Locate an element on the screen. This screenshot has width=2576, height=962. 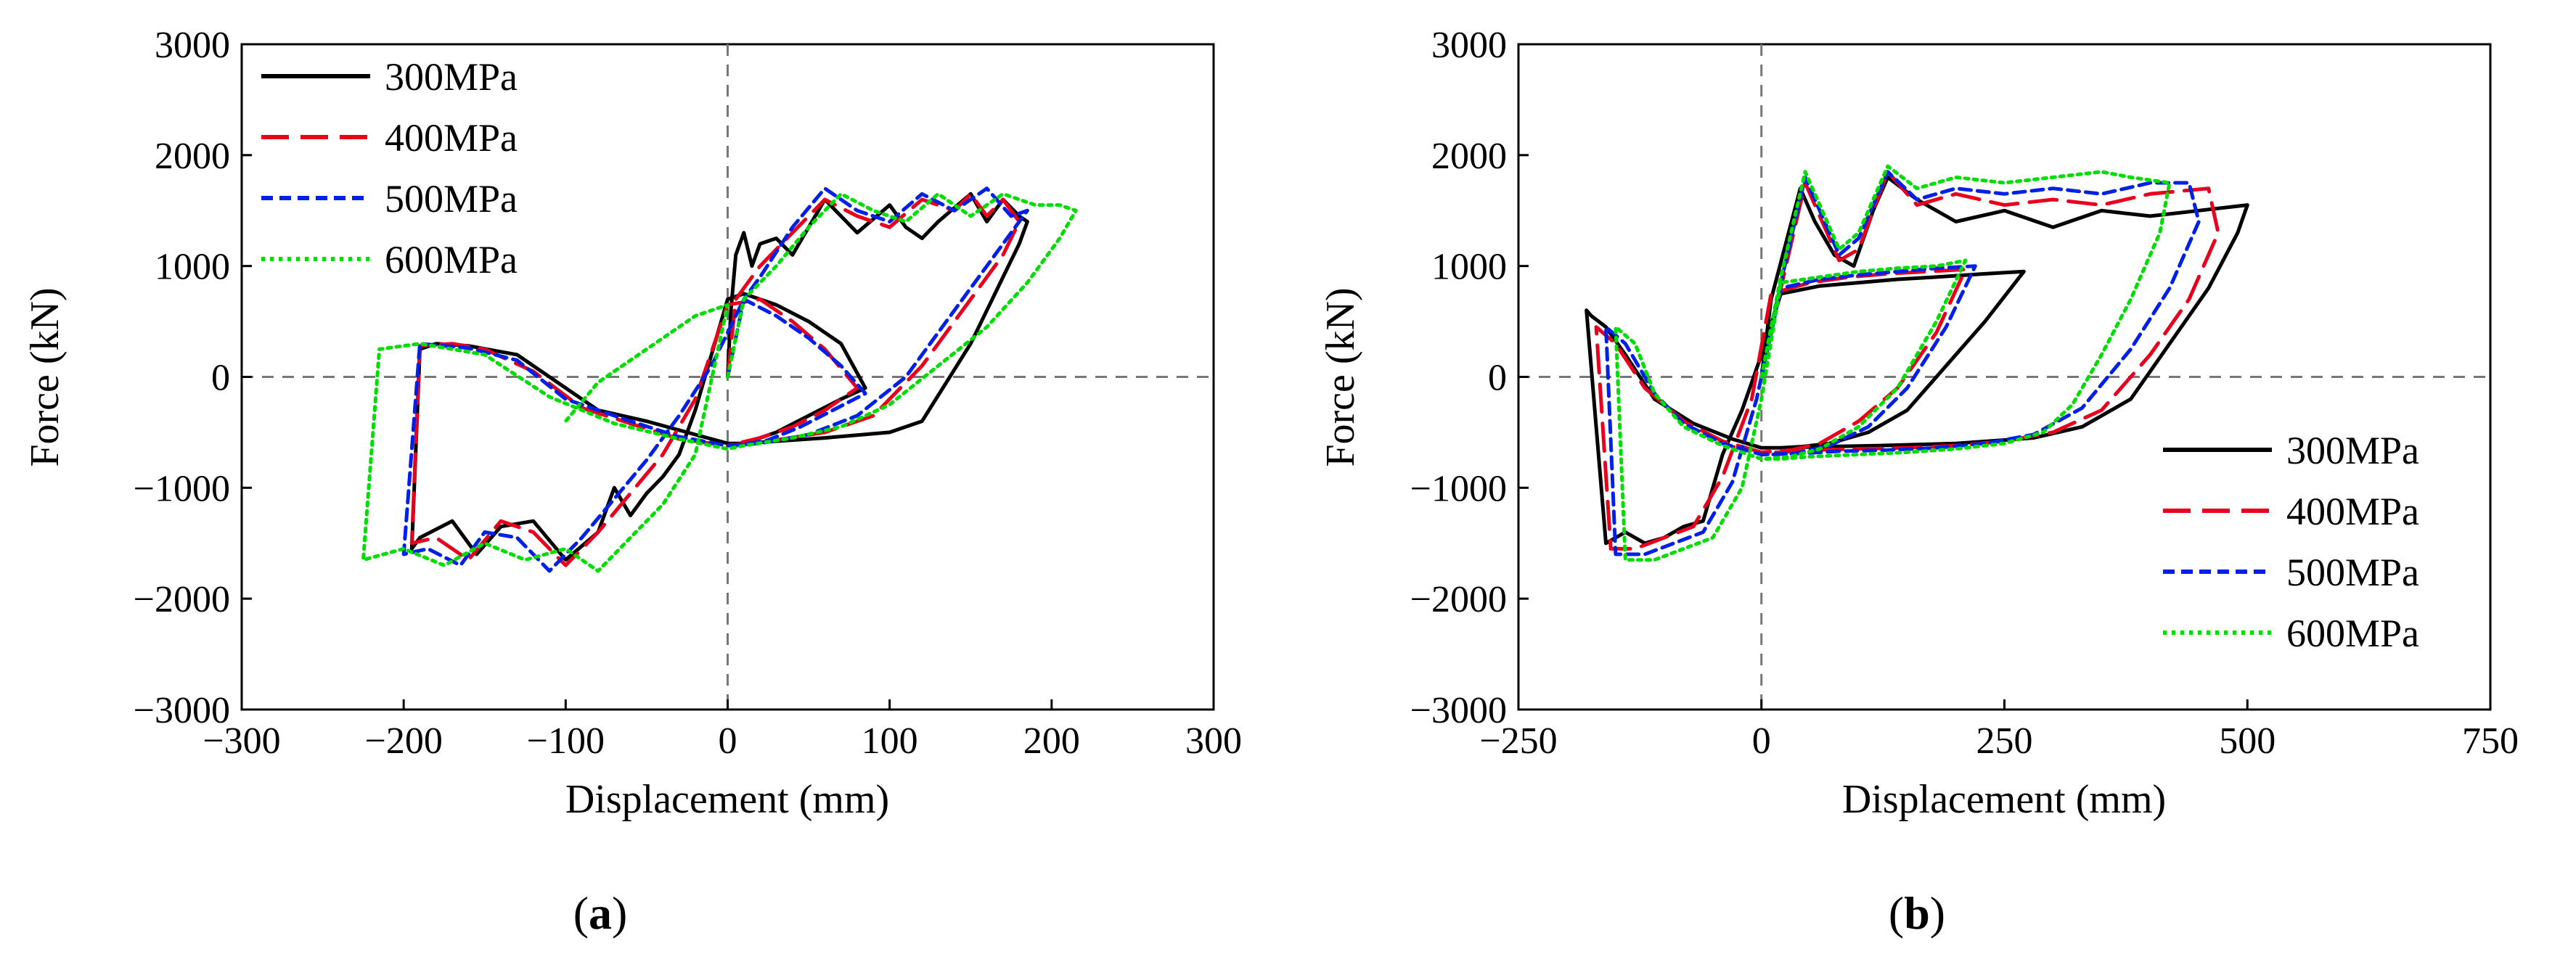
y-tick-label-b: −3000 is located at coordinates (1459, 710).